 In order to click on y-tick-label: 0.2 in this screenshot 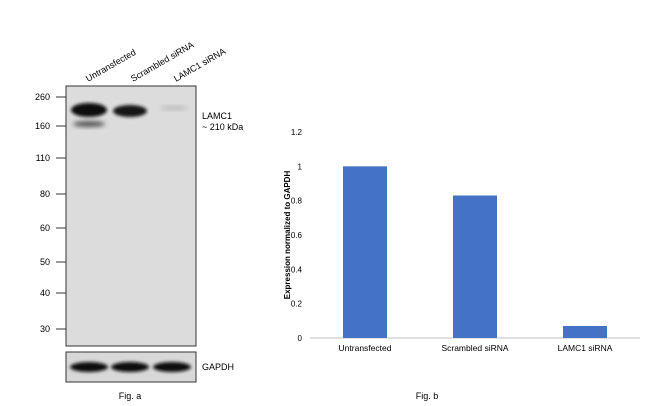, I will do `click(297, 304)`.